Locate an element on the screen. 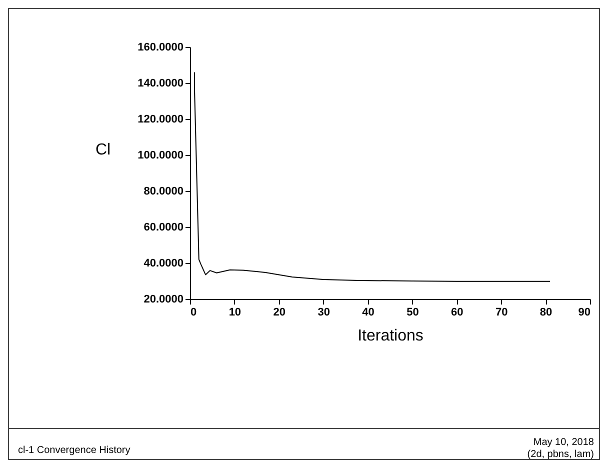 This screenshot has width=604, height=463. y-tick-label: 100.0000 is located at coordinates (161, 156).